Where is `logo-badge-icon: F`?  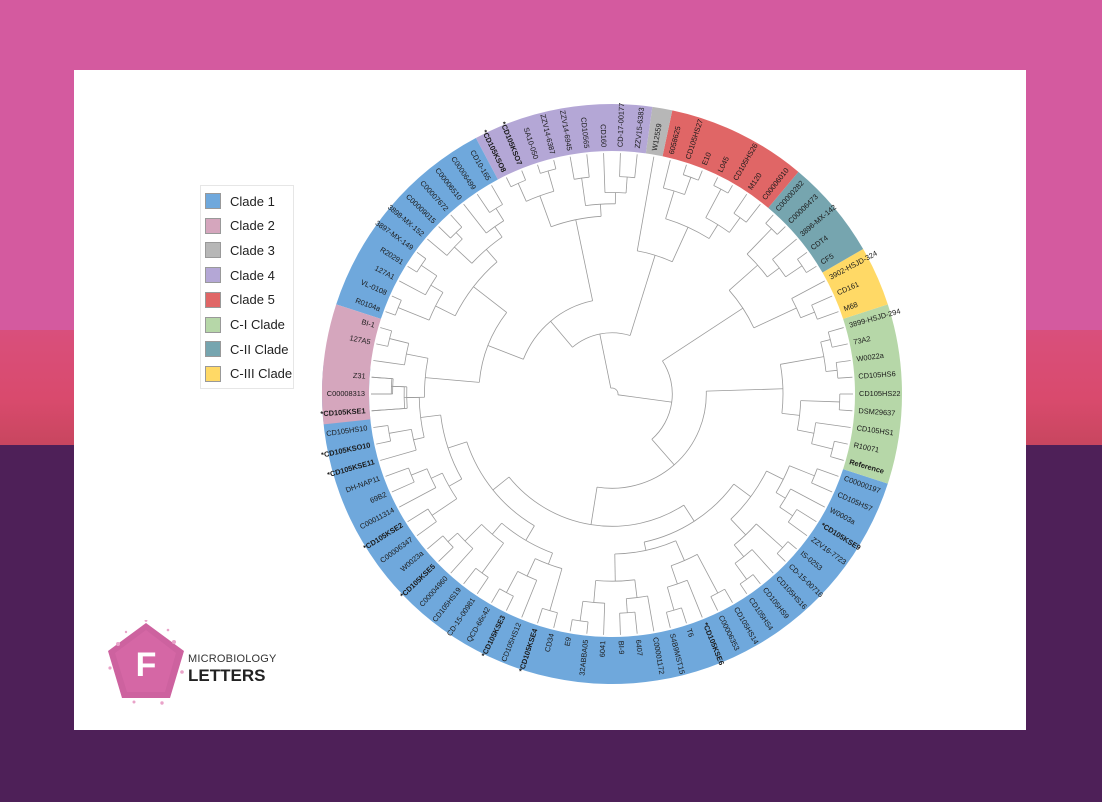
logo-badge-icon: F is located at coordinates (146, 662).